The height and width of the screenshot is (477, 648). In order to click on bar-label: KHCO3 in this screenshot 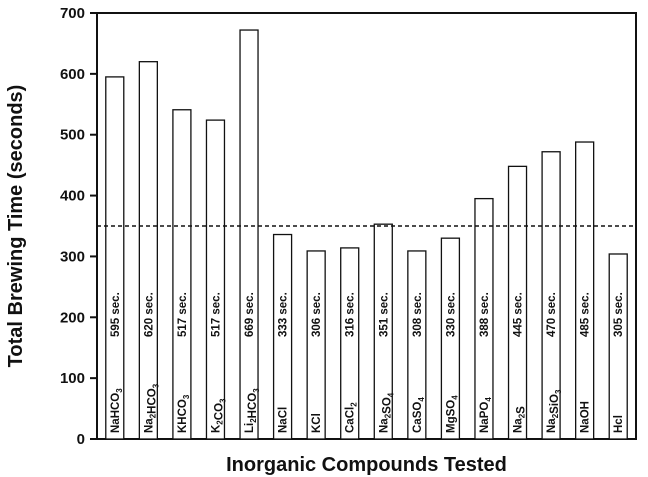, I will do `click(184, 413)`.